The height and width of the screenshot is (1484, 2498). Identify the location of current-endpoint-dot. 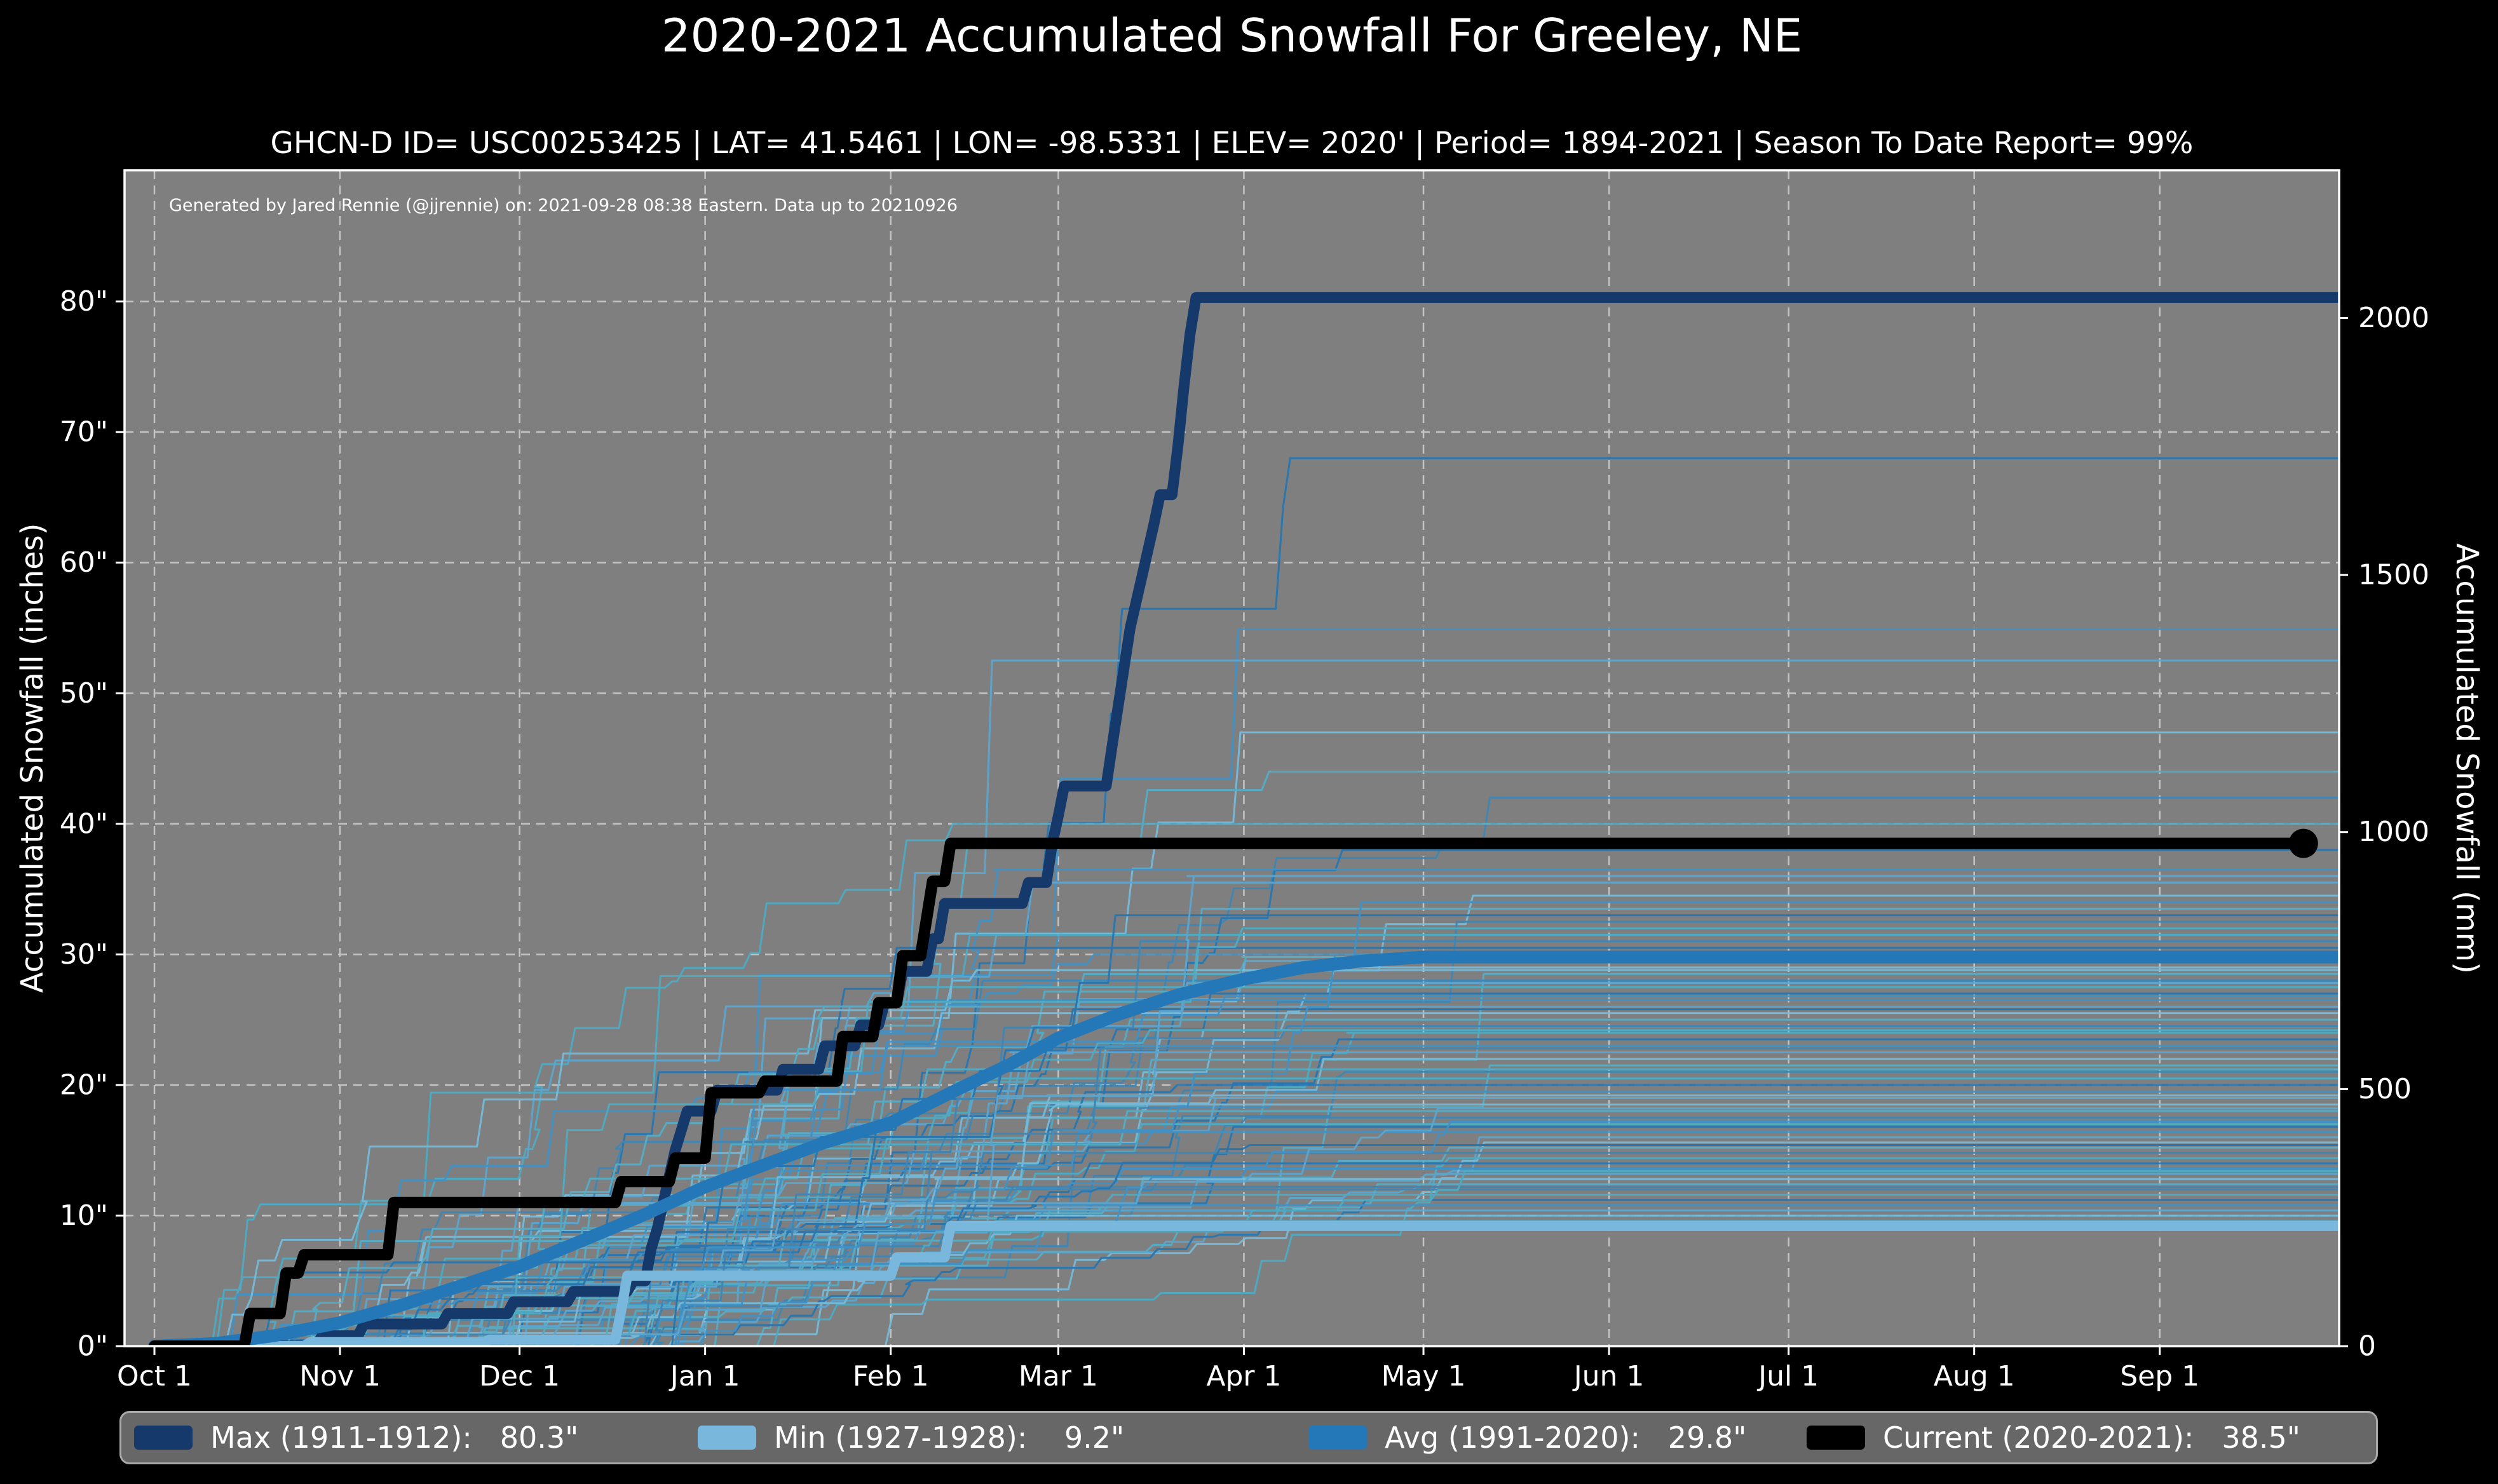
(2303, 843).